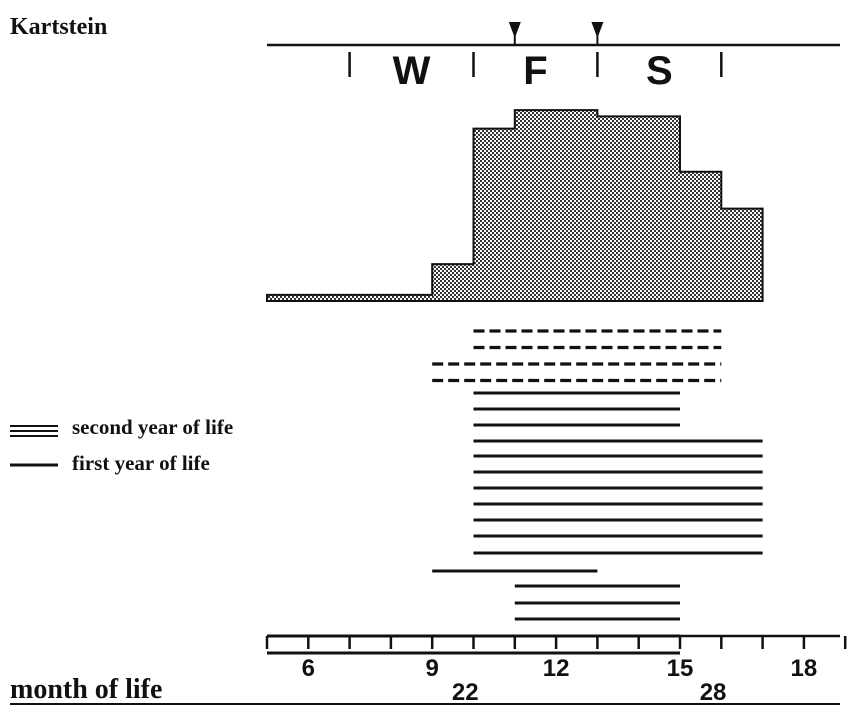 This screenshot has width=857, height=711. I want to click on x-secondary-tick-label: 28, so click(713, 692).